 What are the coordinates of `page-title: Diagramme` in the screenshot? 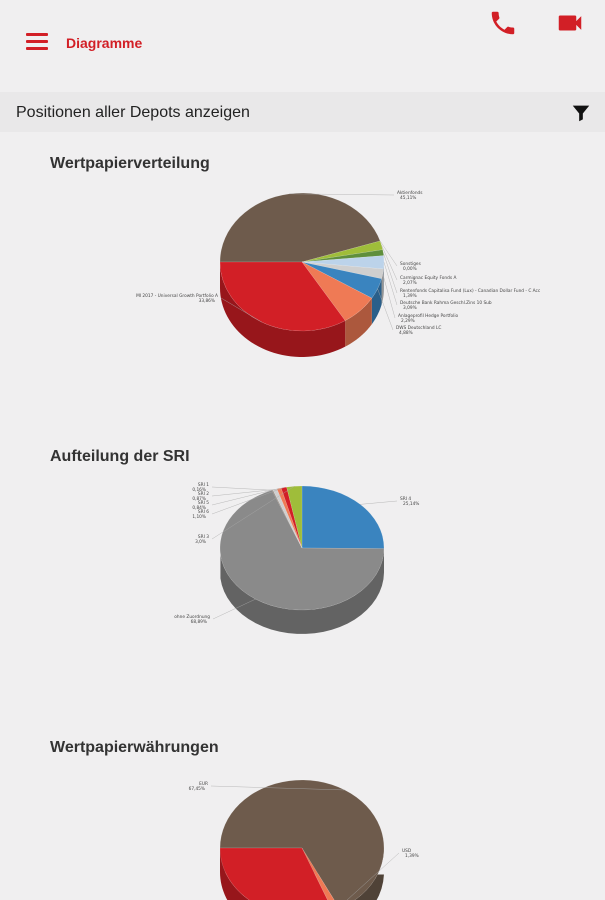 It's located at (104, 43).